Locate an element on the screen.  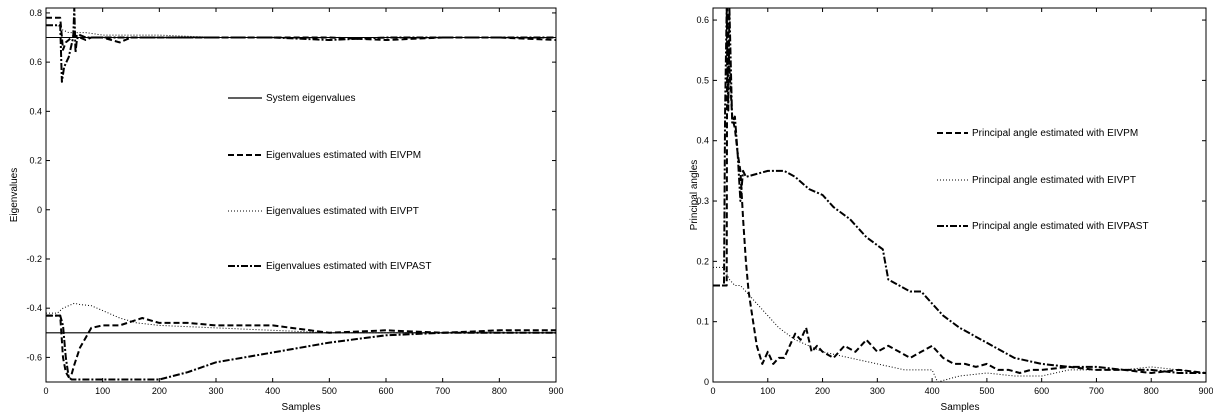
eigenvalues-x-tick-label: 100 is located at coordinates (102, 391).